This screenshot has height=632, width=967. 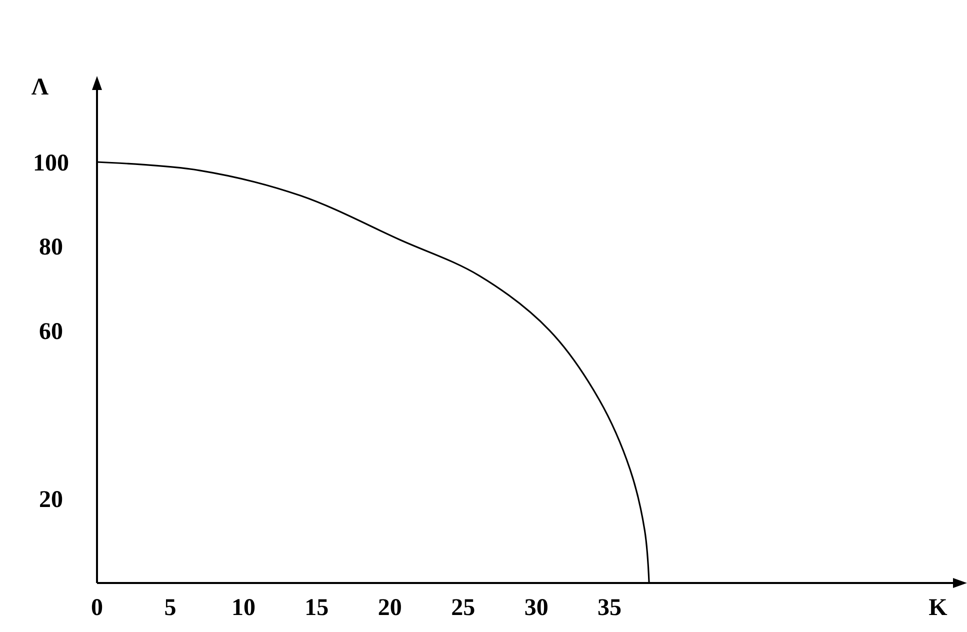 What do you see at coordinates (536, 608) in the screenshot?
I see `x-tick-label: 30` at bounding box center [536, 608].